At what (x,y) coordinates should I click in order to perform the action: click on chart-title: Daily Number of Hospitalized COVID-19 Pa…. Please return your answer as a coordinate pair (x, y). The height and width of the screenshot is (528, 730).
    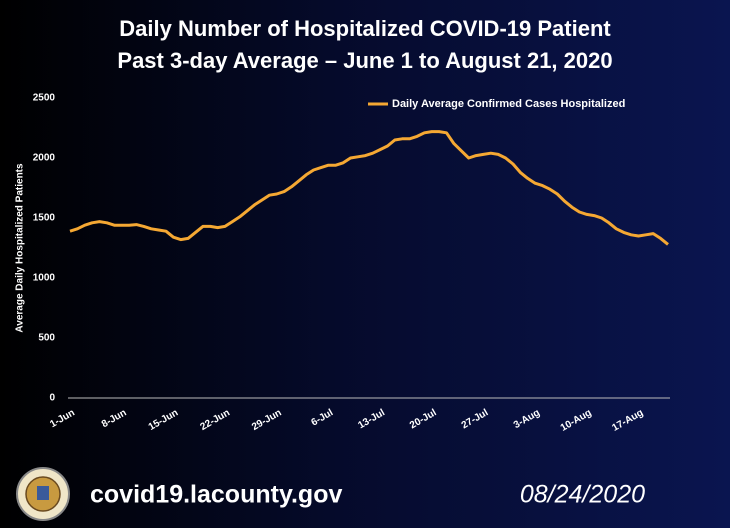
    Looking at the image, I should click on (365, 28).